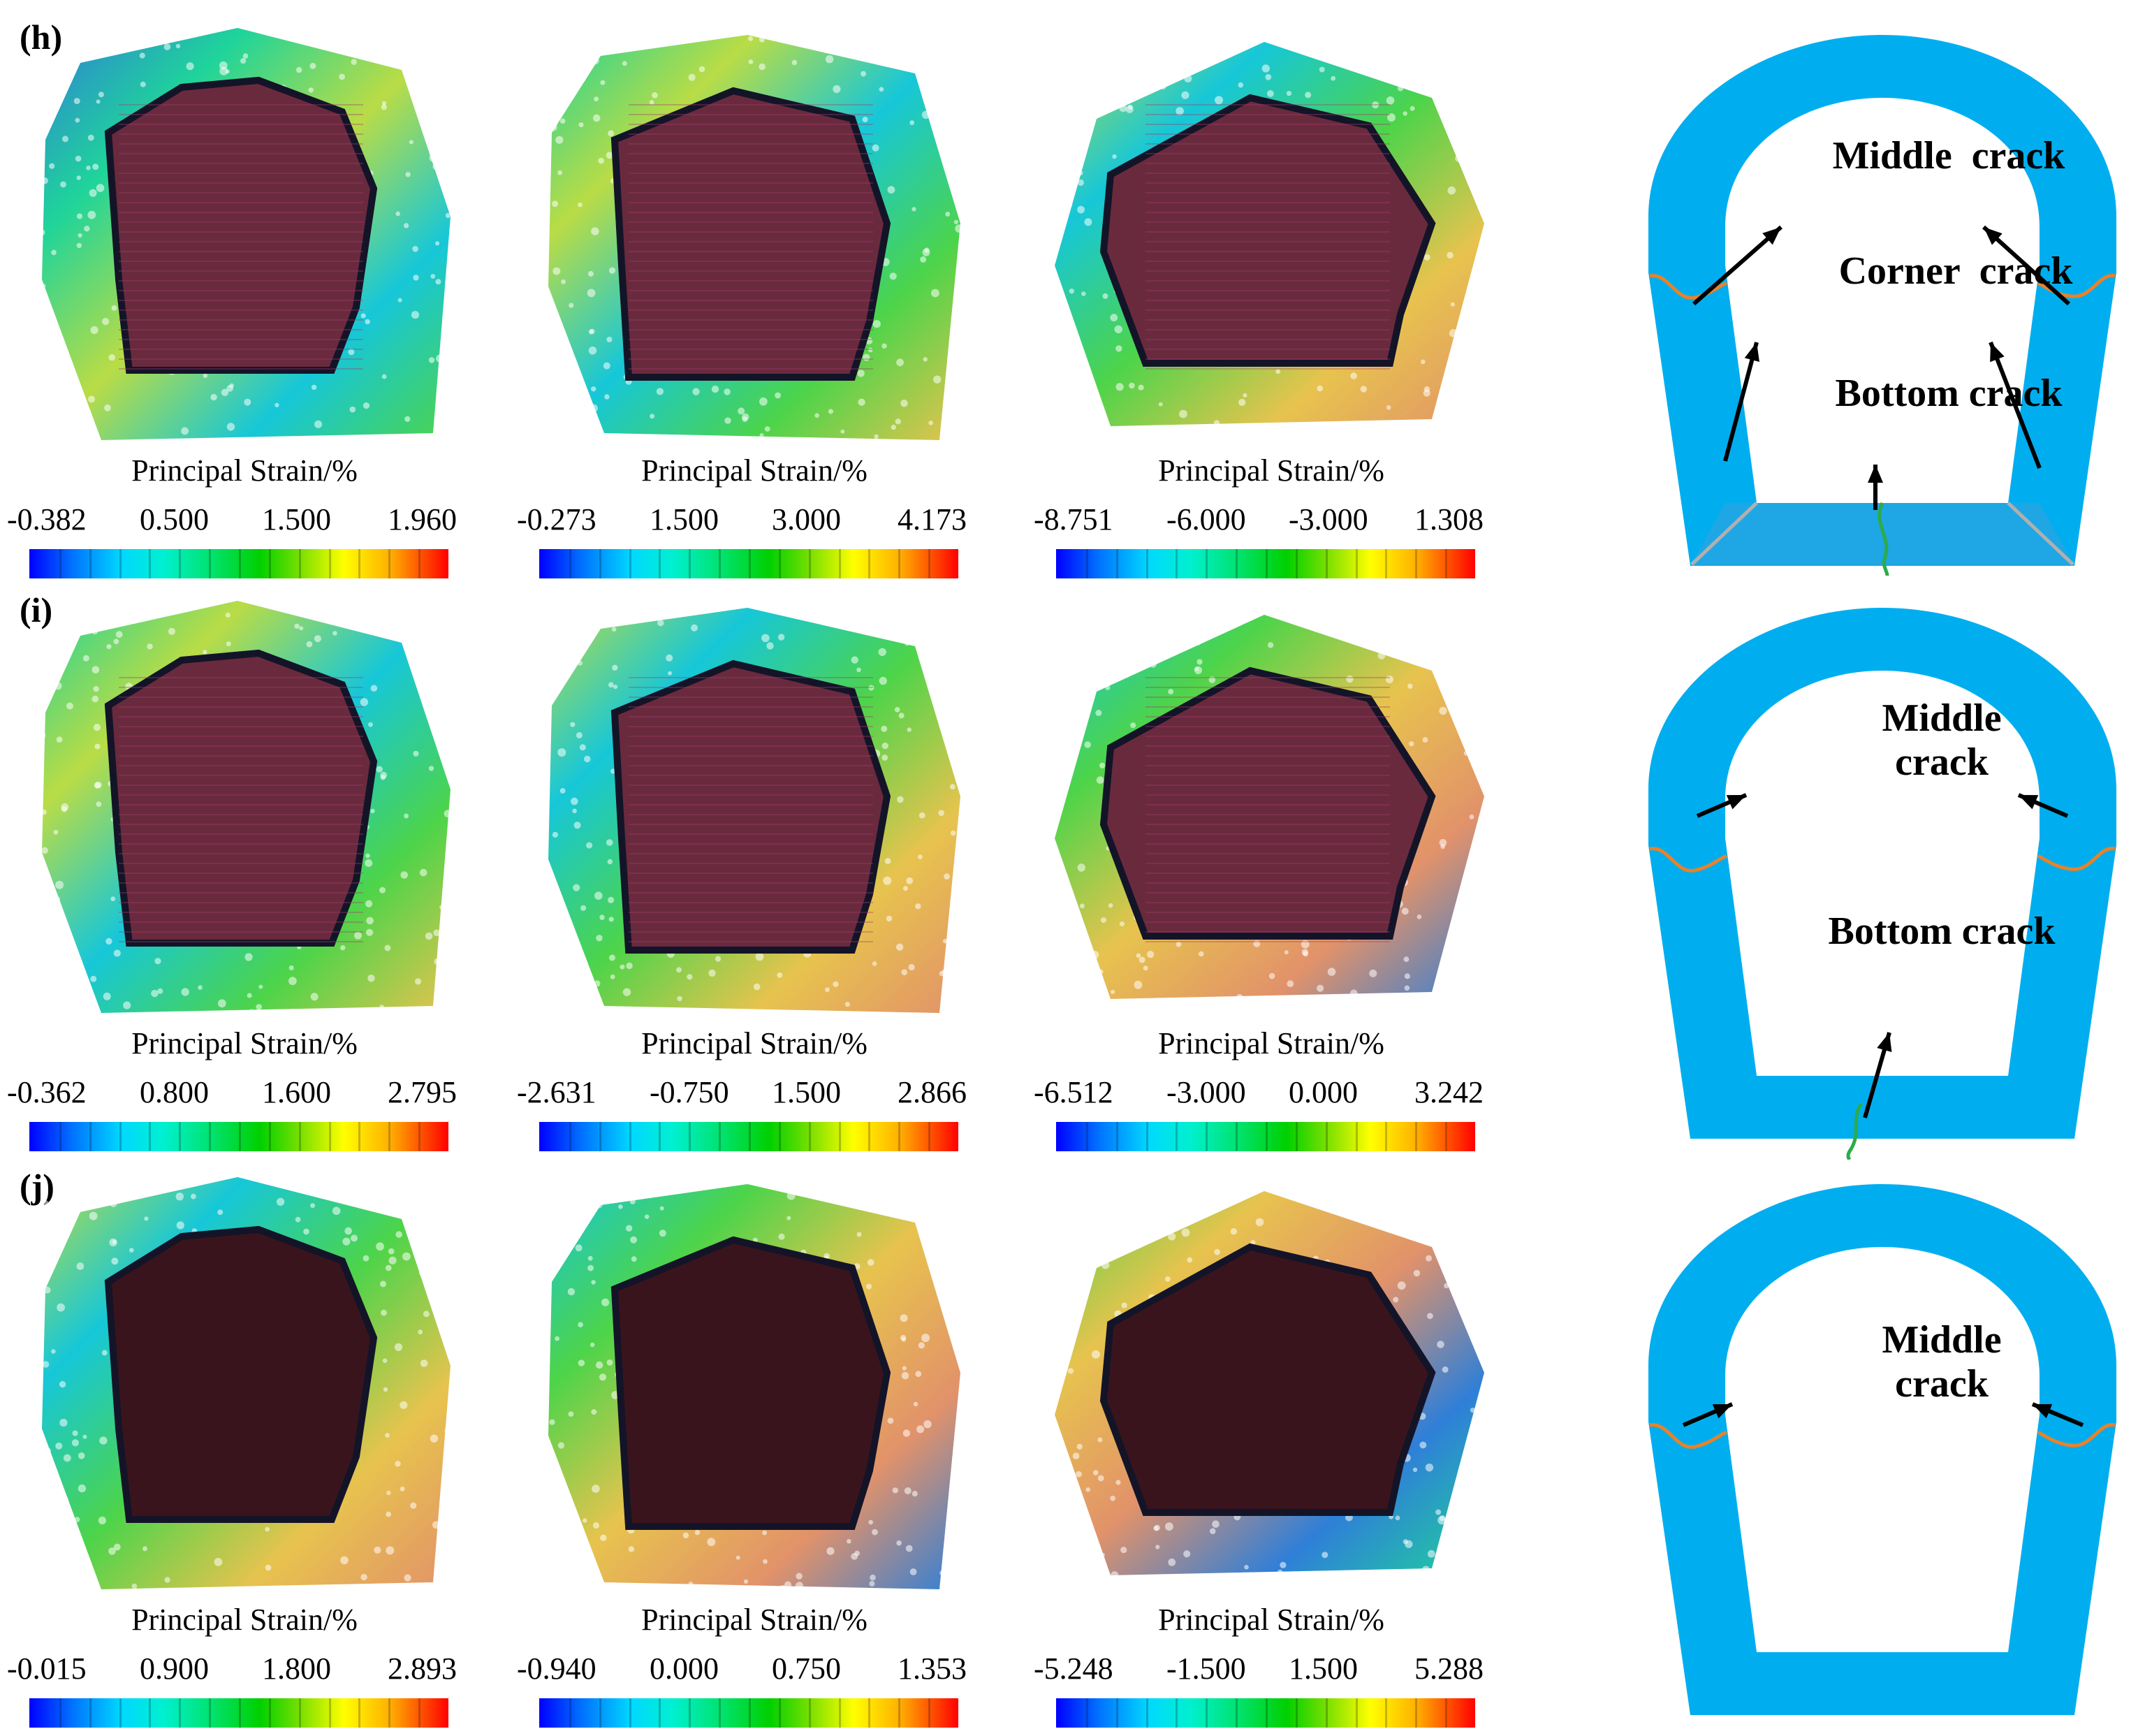 This screenshot has height=1736, width=2145. I want to click on bottom-crack, so click(1855, 1131).